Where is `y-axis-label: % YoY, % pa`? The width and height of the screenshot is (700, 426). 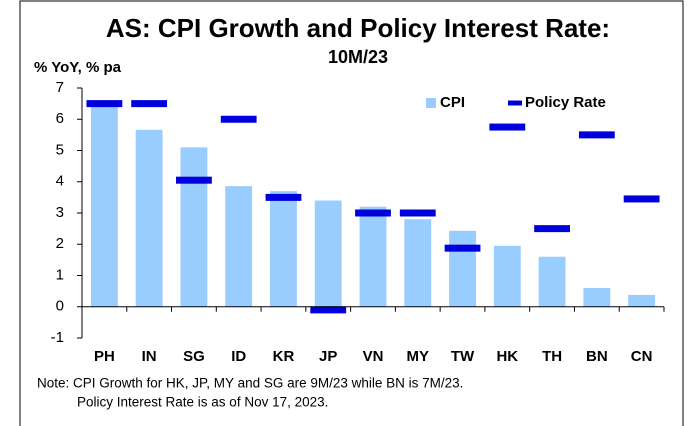 y-axis-label: % YoY, % pa is located at coordinates (78, 67).